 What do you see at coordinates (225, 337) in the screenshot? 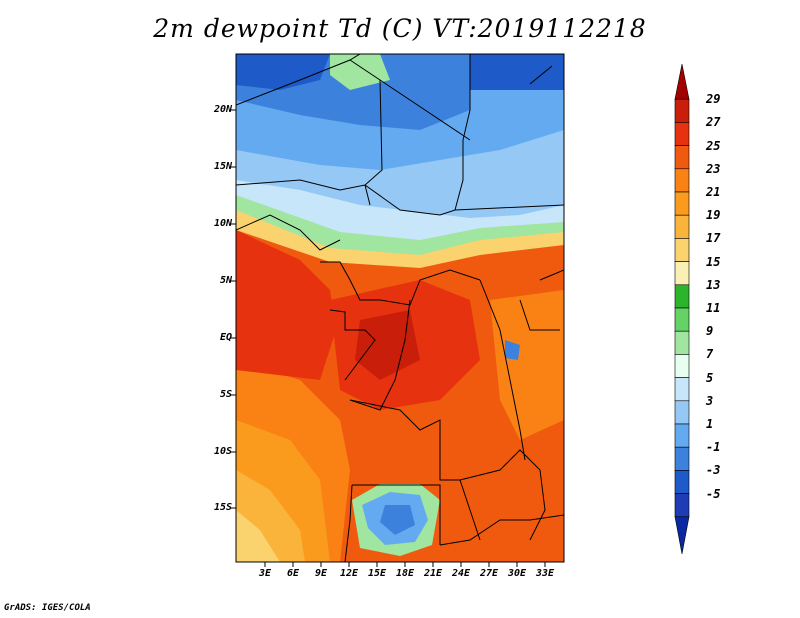
I see `lat-label-eq: EQ` at bounding box center [225, 337].